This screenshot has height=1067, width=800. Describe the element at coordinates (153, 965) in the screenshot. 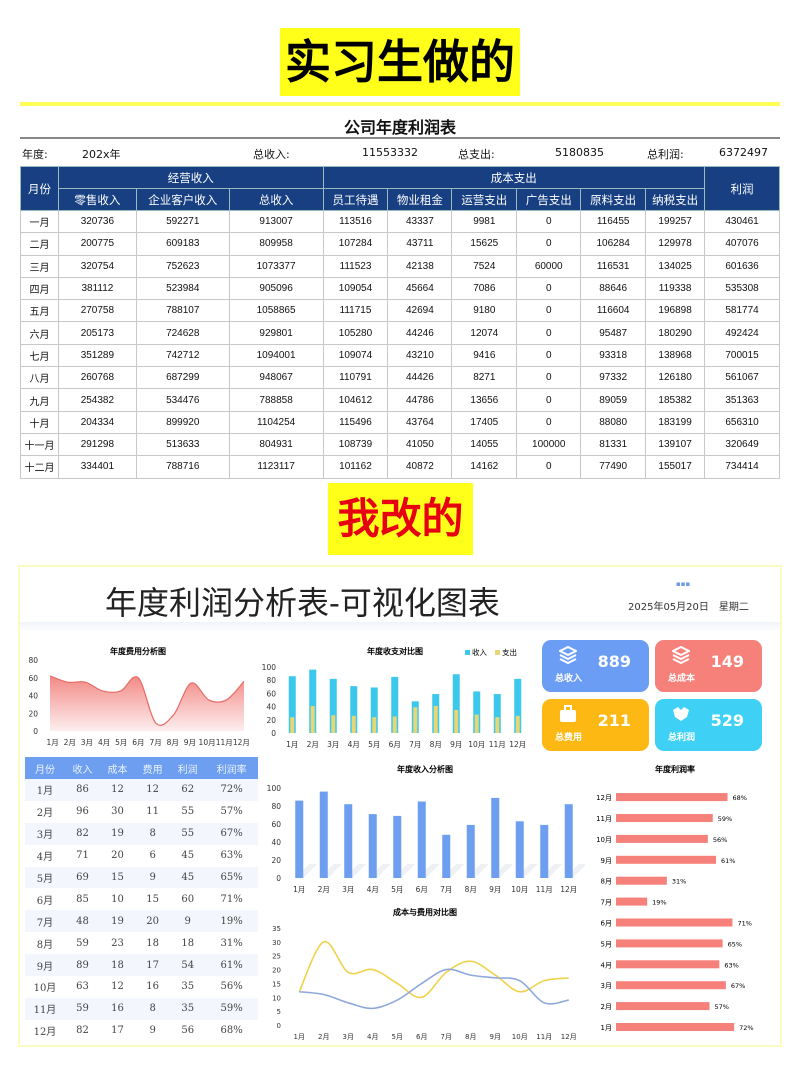

I see `cell: 17` at that location.